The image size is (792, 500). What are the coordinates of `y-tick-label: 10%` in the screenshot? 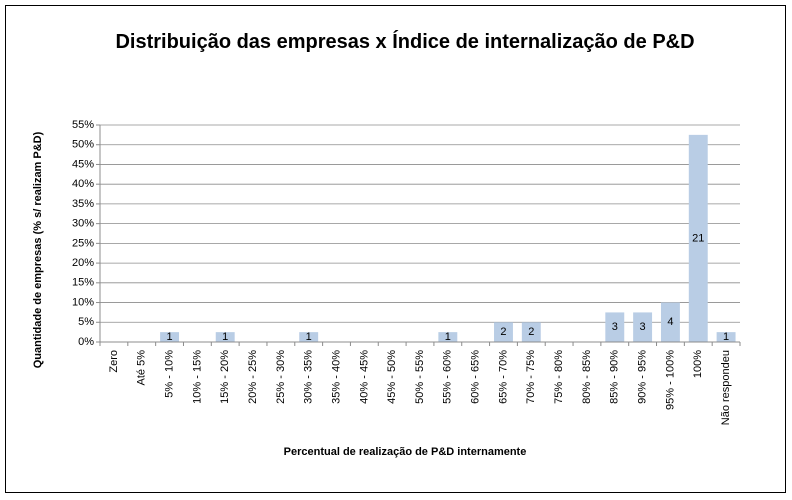 It's located at (83, 302).